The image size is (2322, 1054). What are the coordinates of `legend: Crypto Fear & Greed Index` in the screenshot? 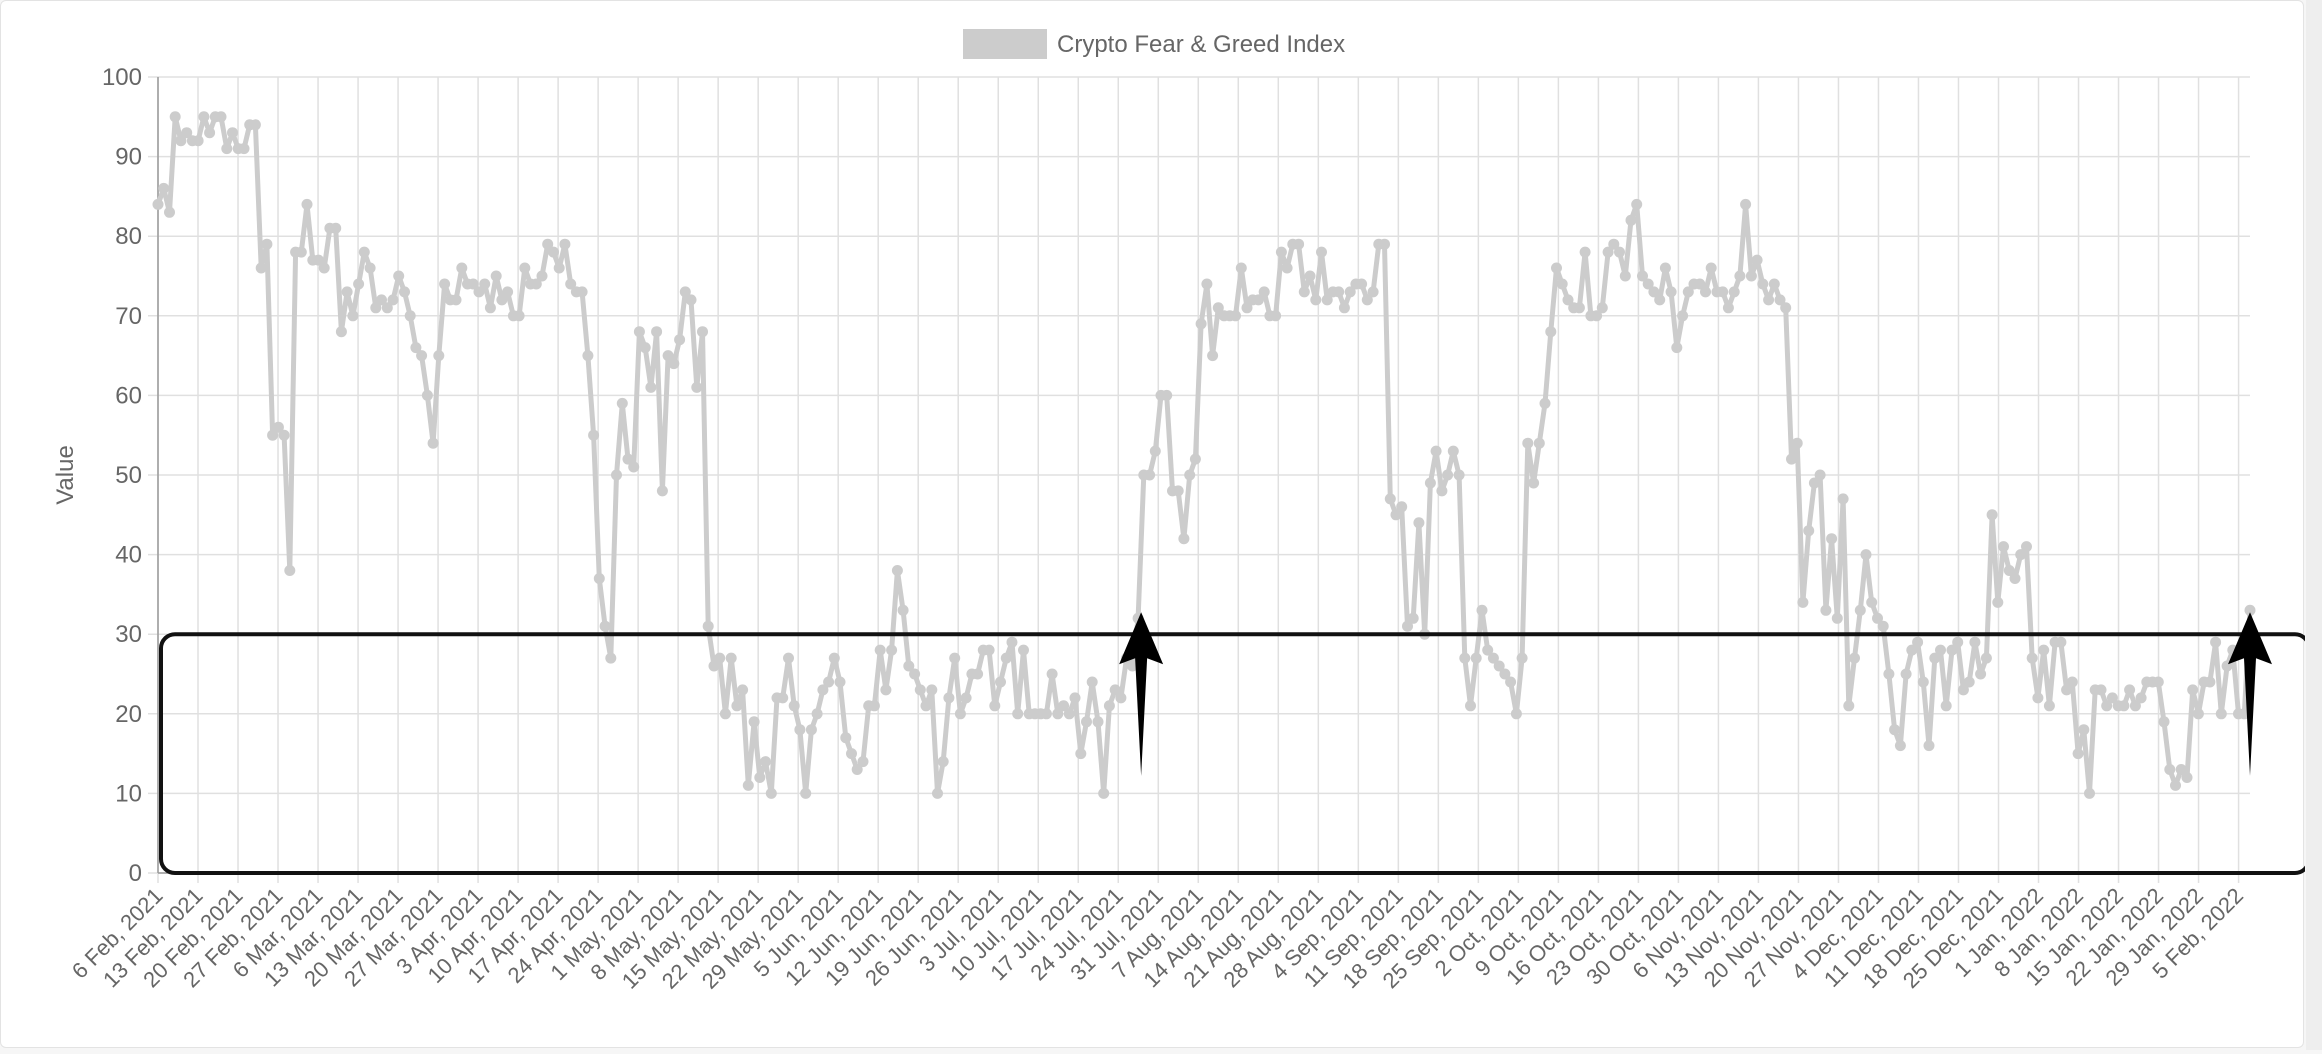 It's located at (1154, 44).